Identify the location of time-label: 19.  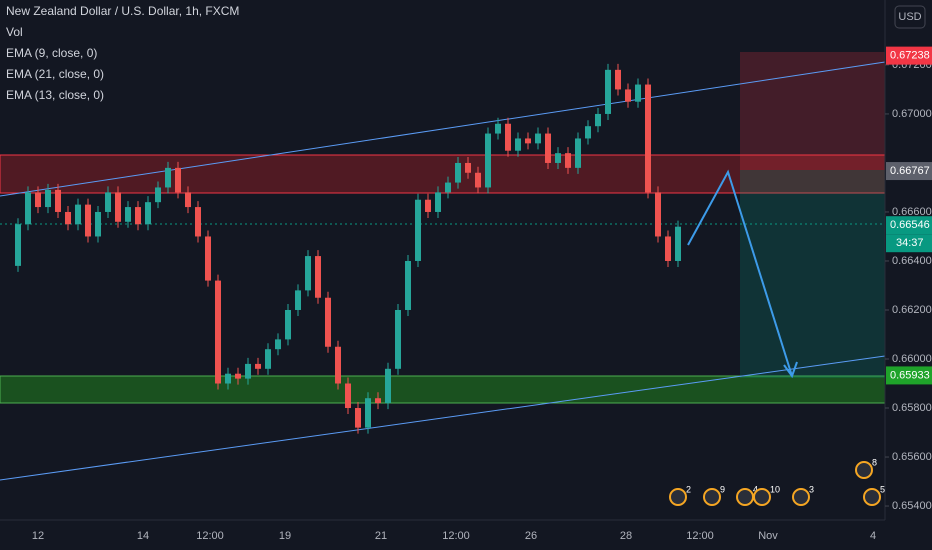
(285, 536).